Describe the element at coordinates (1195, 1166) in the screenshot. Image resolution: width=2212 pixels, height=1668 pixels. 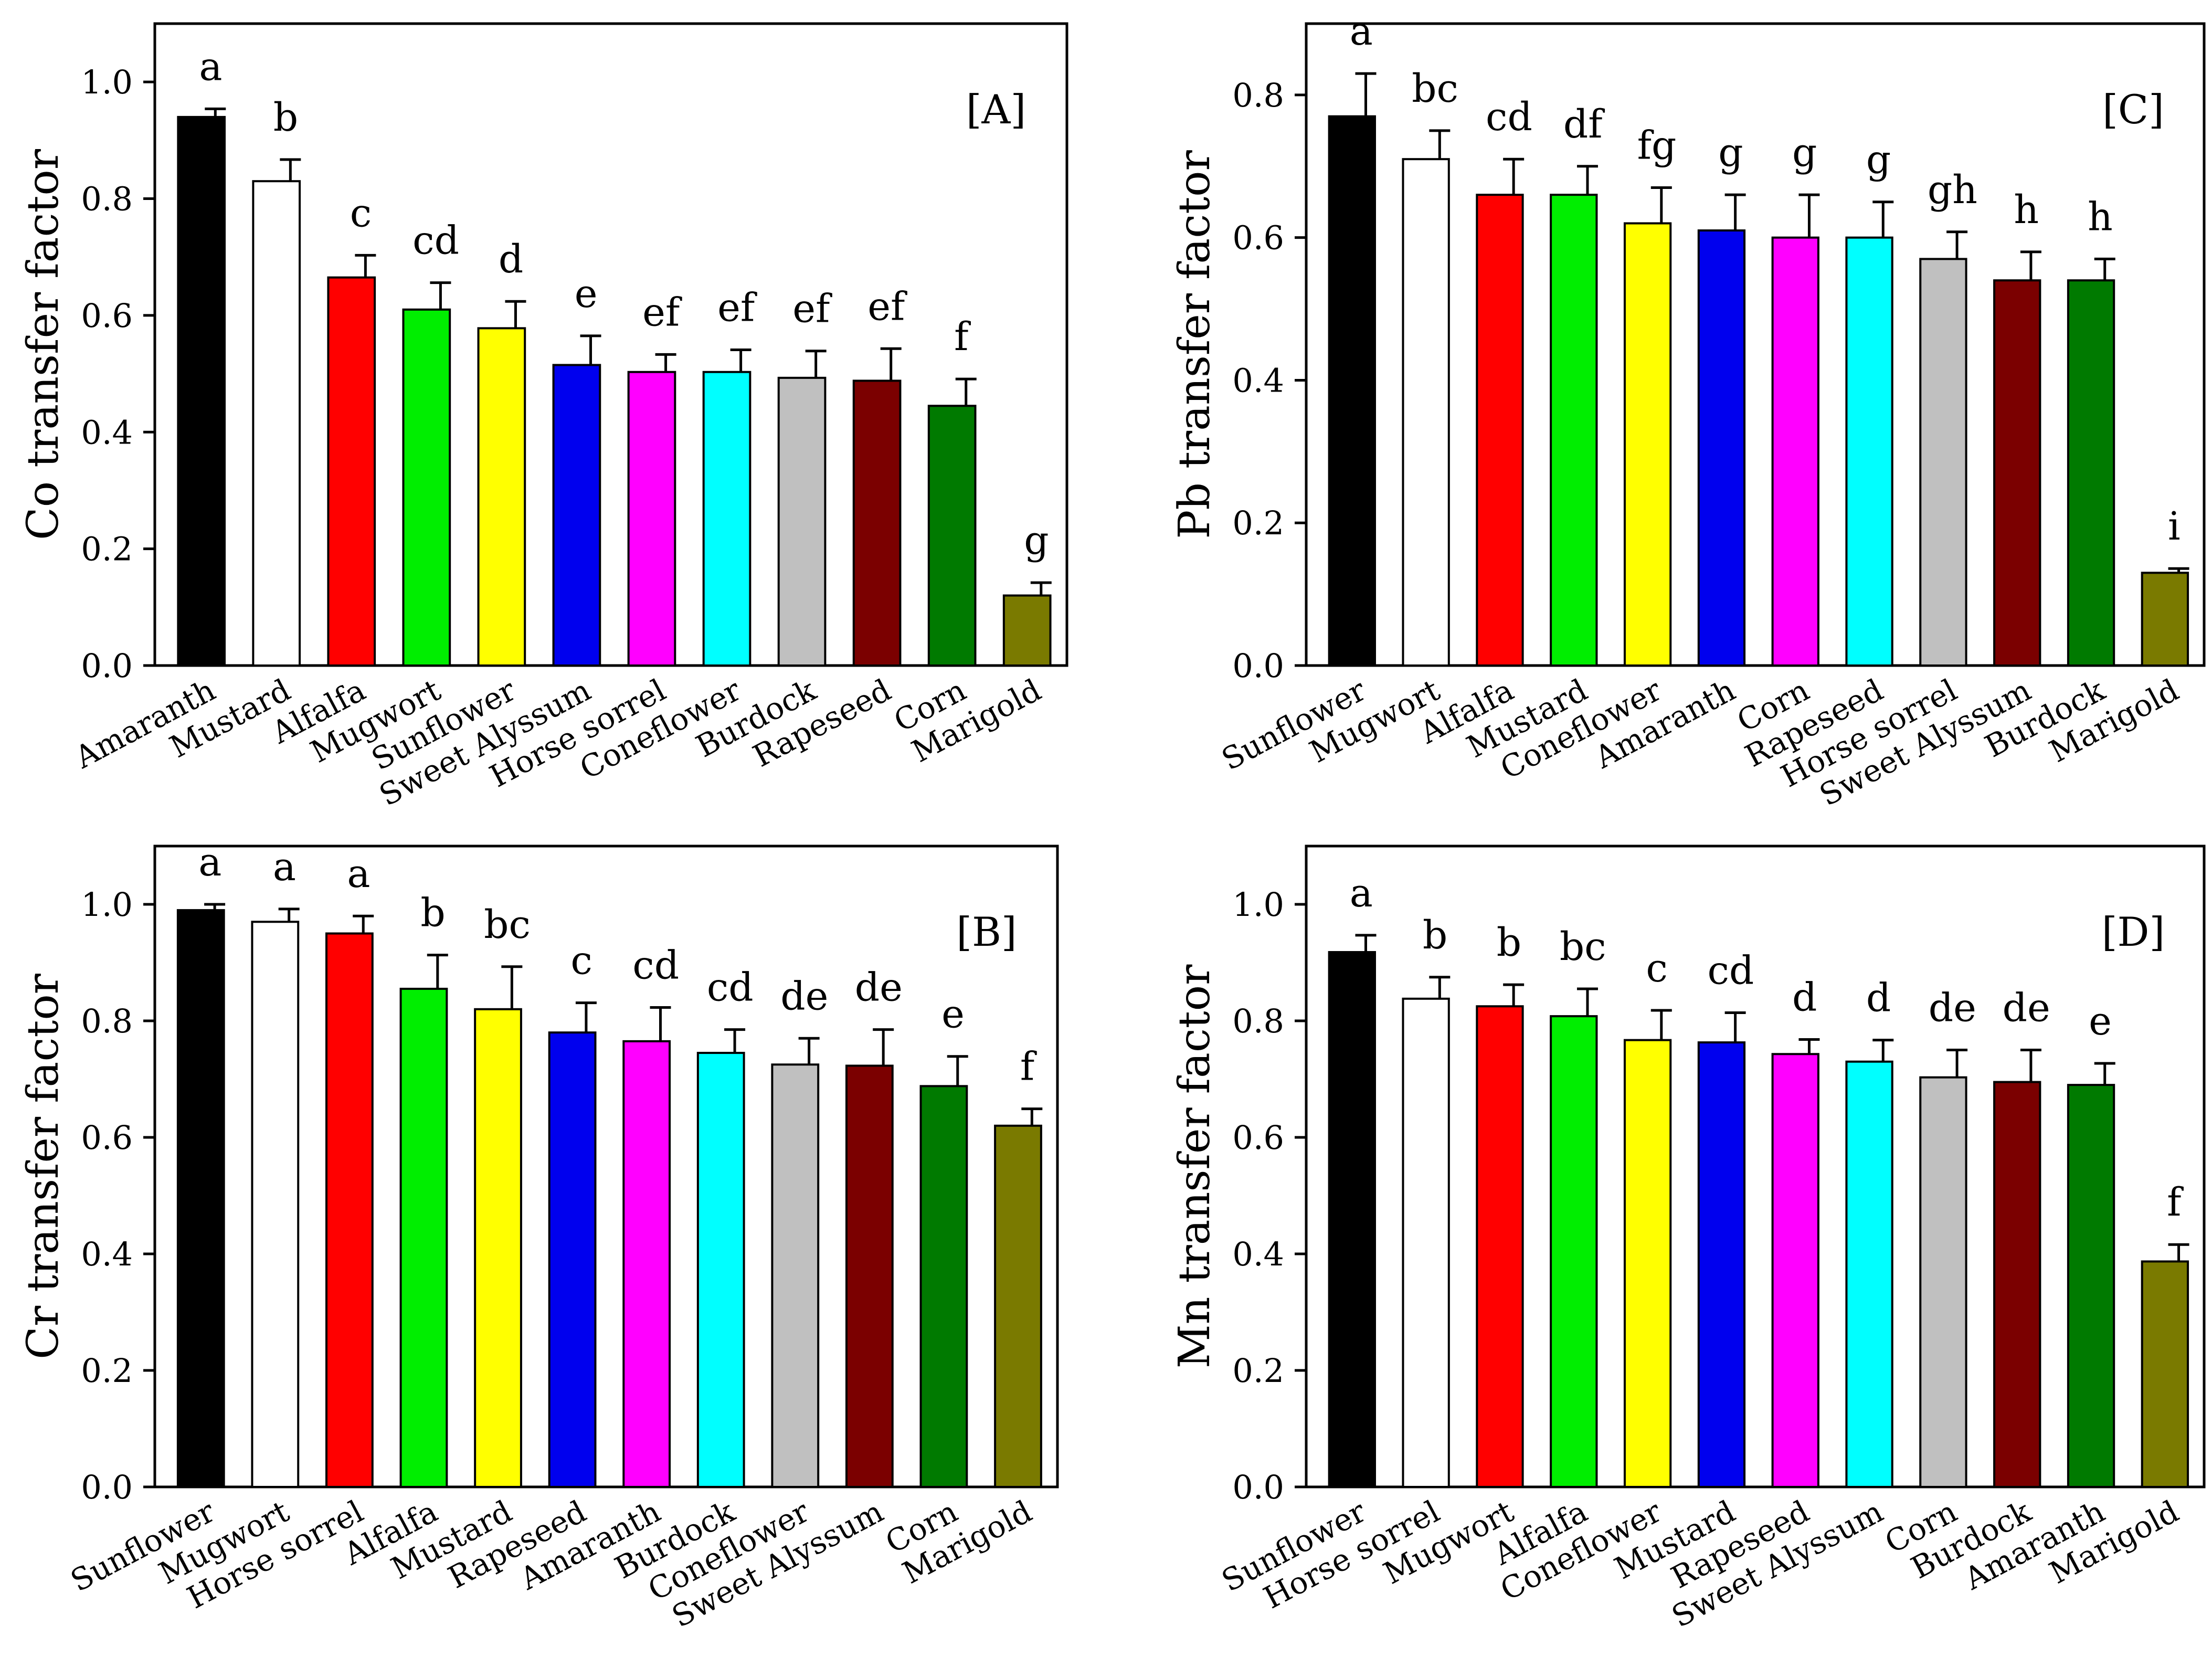
I see `y-axis-title: Mn transfer factor` at that location.